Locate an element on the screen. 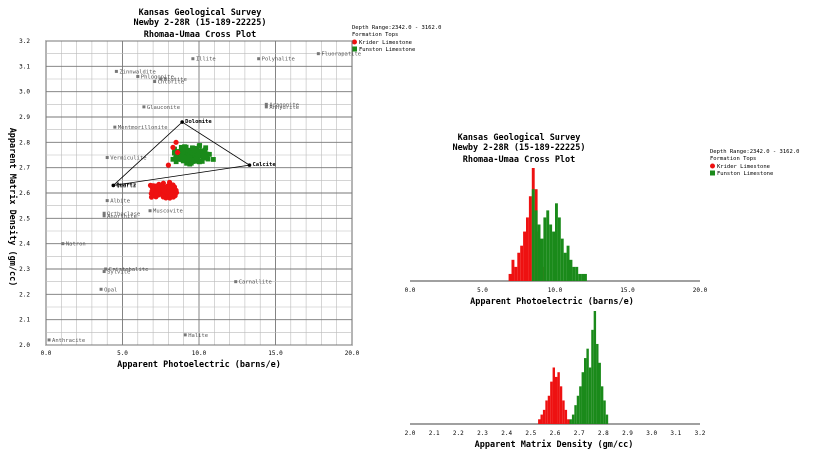  rho-hist-x-tick-label: 2.0 is located at coordinates (410, 433).